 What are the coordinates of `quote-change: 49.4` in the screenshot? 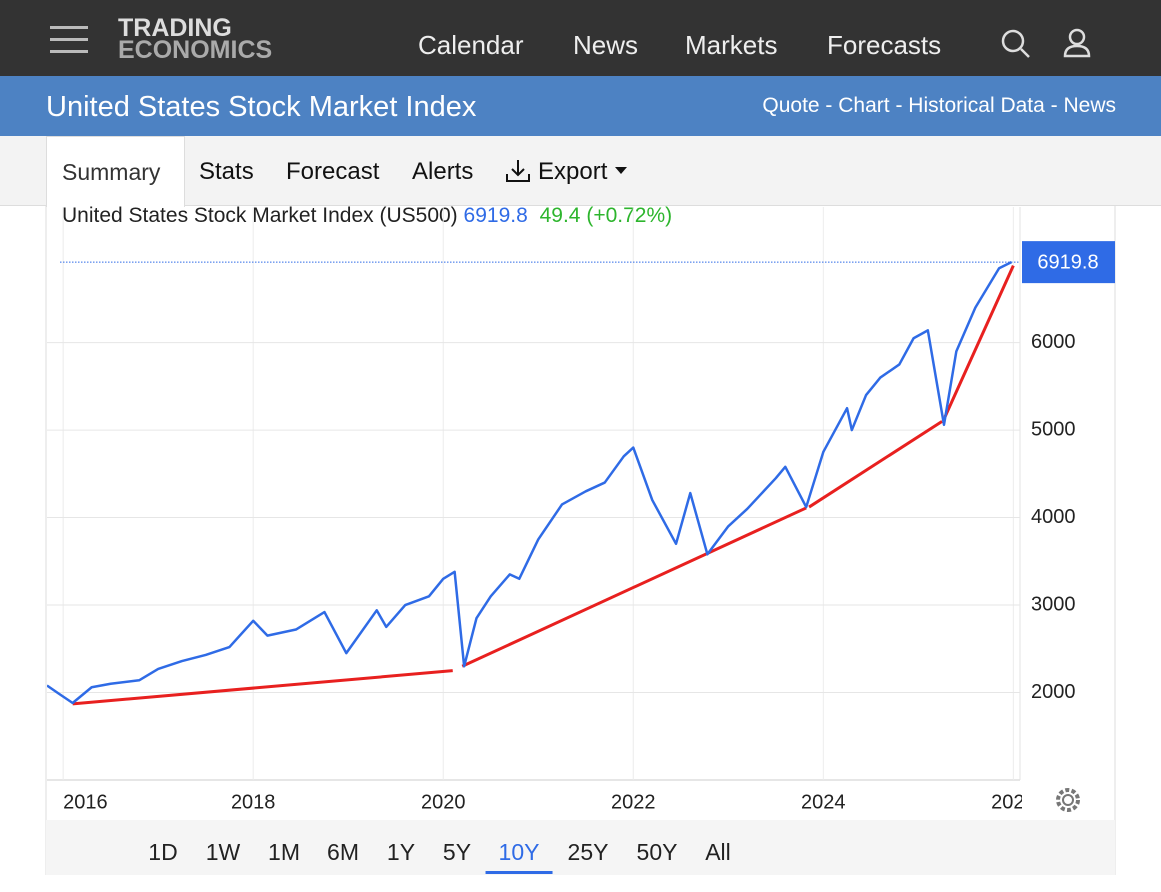 It's located at (560, 215).